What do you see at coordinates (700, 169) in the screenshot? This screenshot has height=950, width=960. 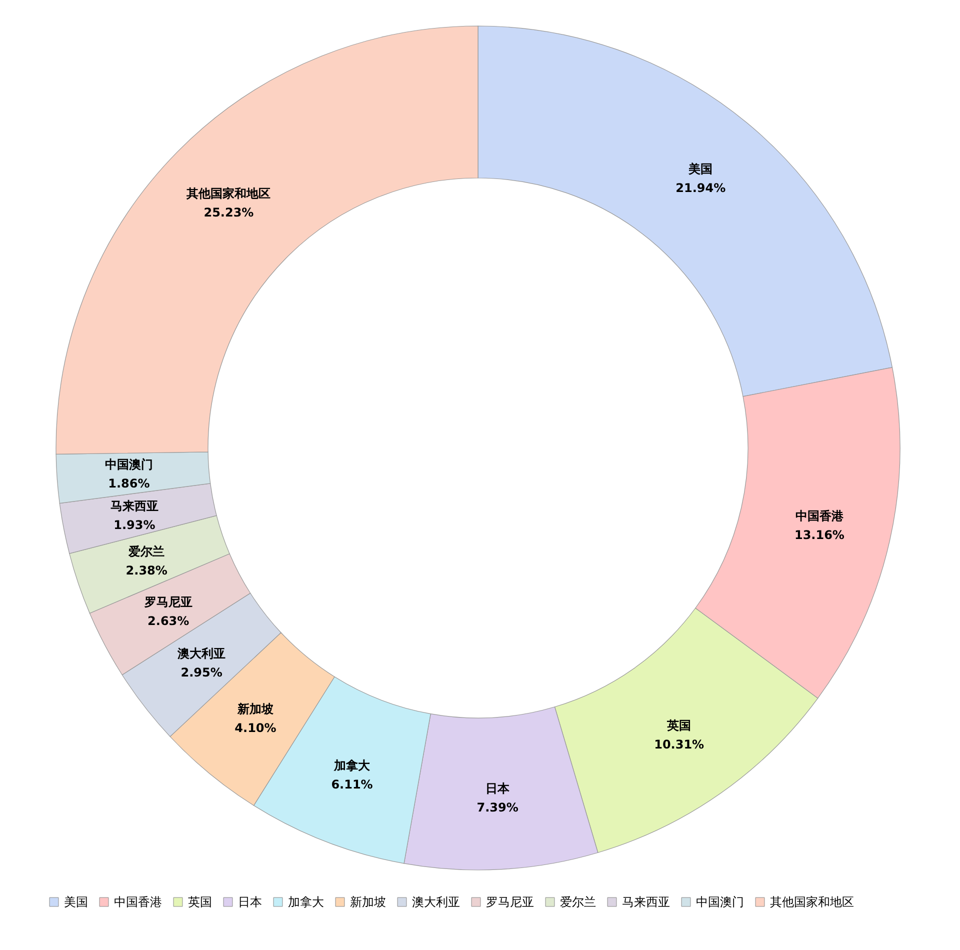 I see `slice-label: 美国` at bounding box center [700, 169].